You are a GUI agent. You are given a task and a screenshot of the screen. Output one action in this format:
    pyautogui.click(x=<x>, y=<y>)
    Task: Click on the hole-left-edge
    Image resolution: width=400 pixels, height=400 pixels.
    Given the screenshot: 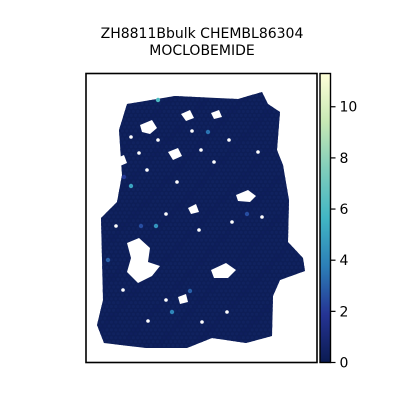 What is the action you would take?
    pyautogui.click(x=122, y=160)
    